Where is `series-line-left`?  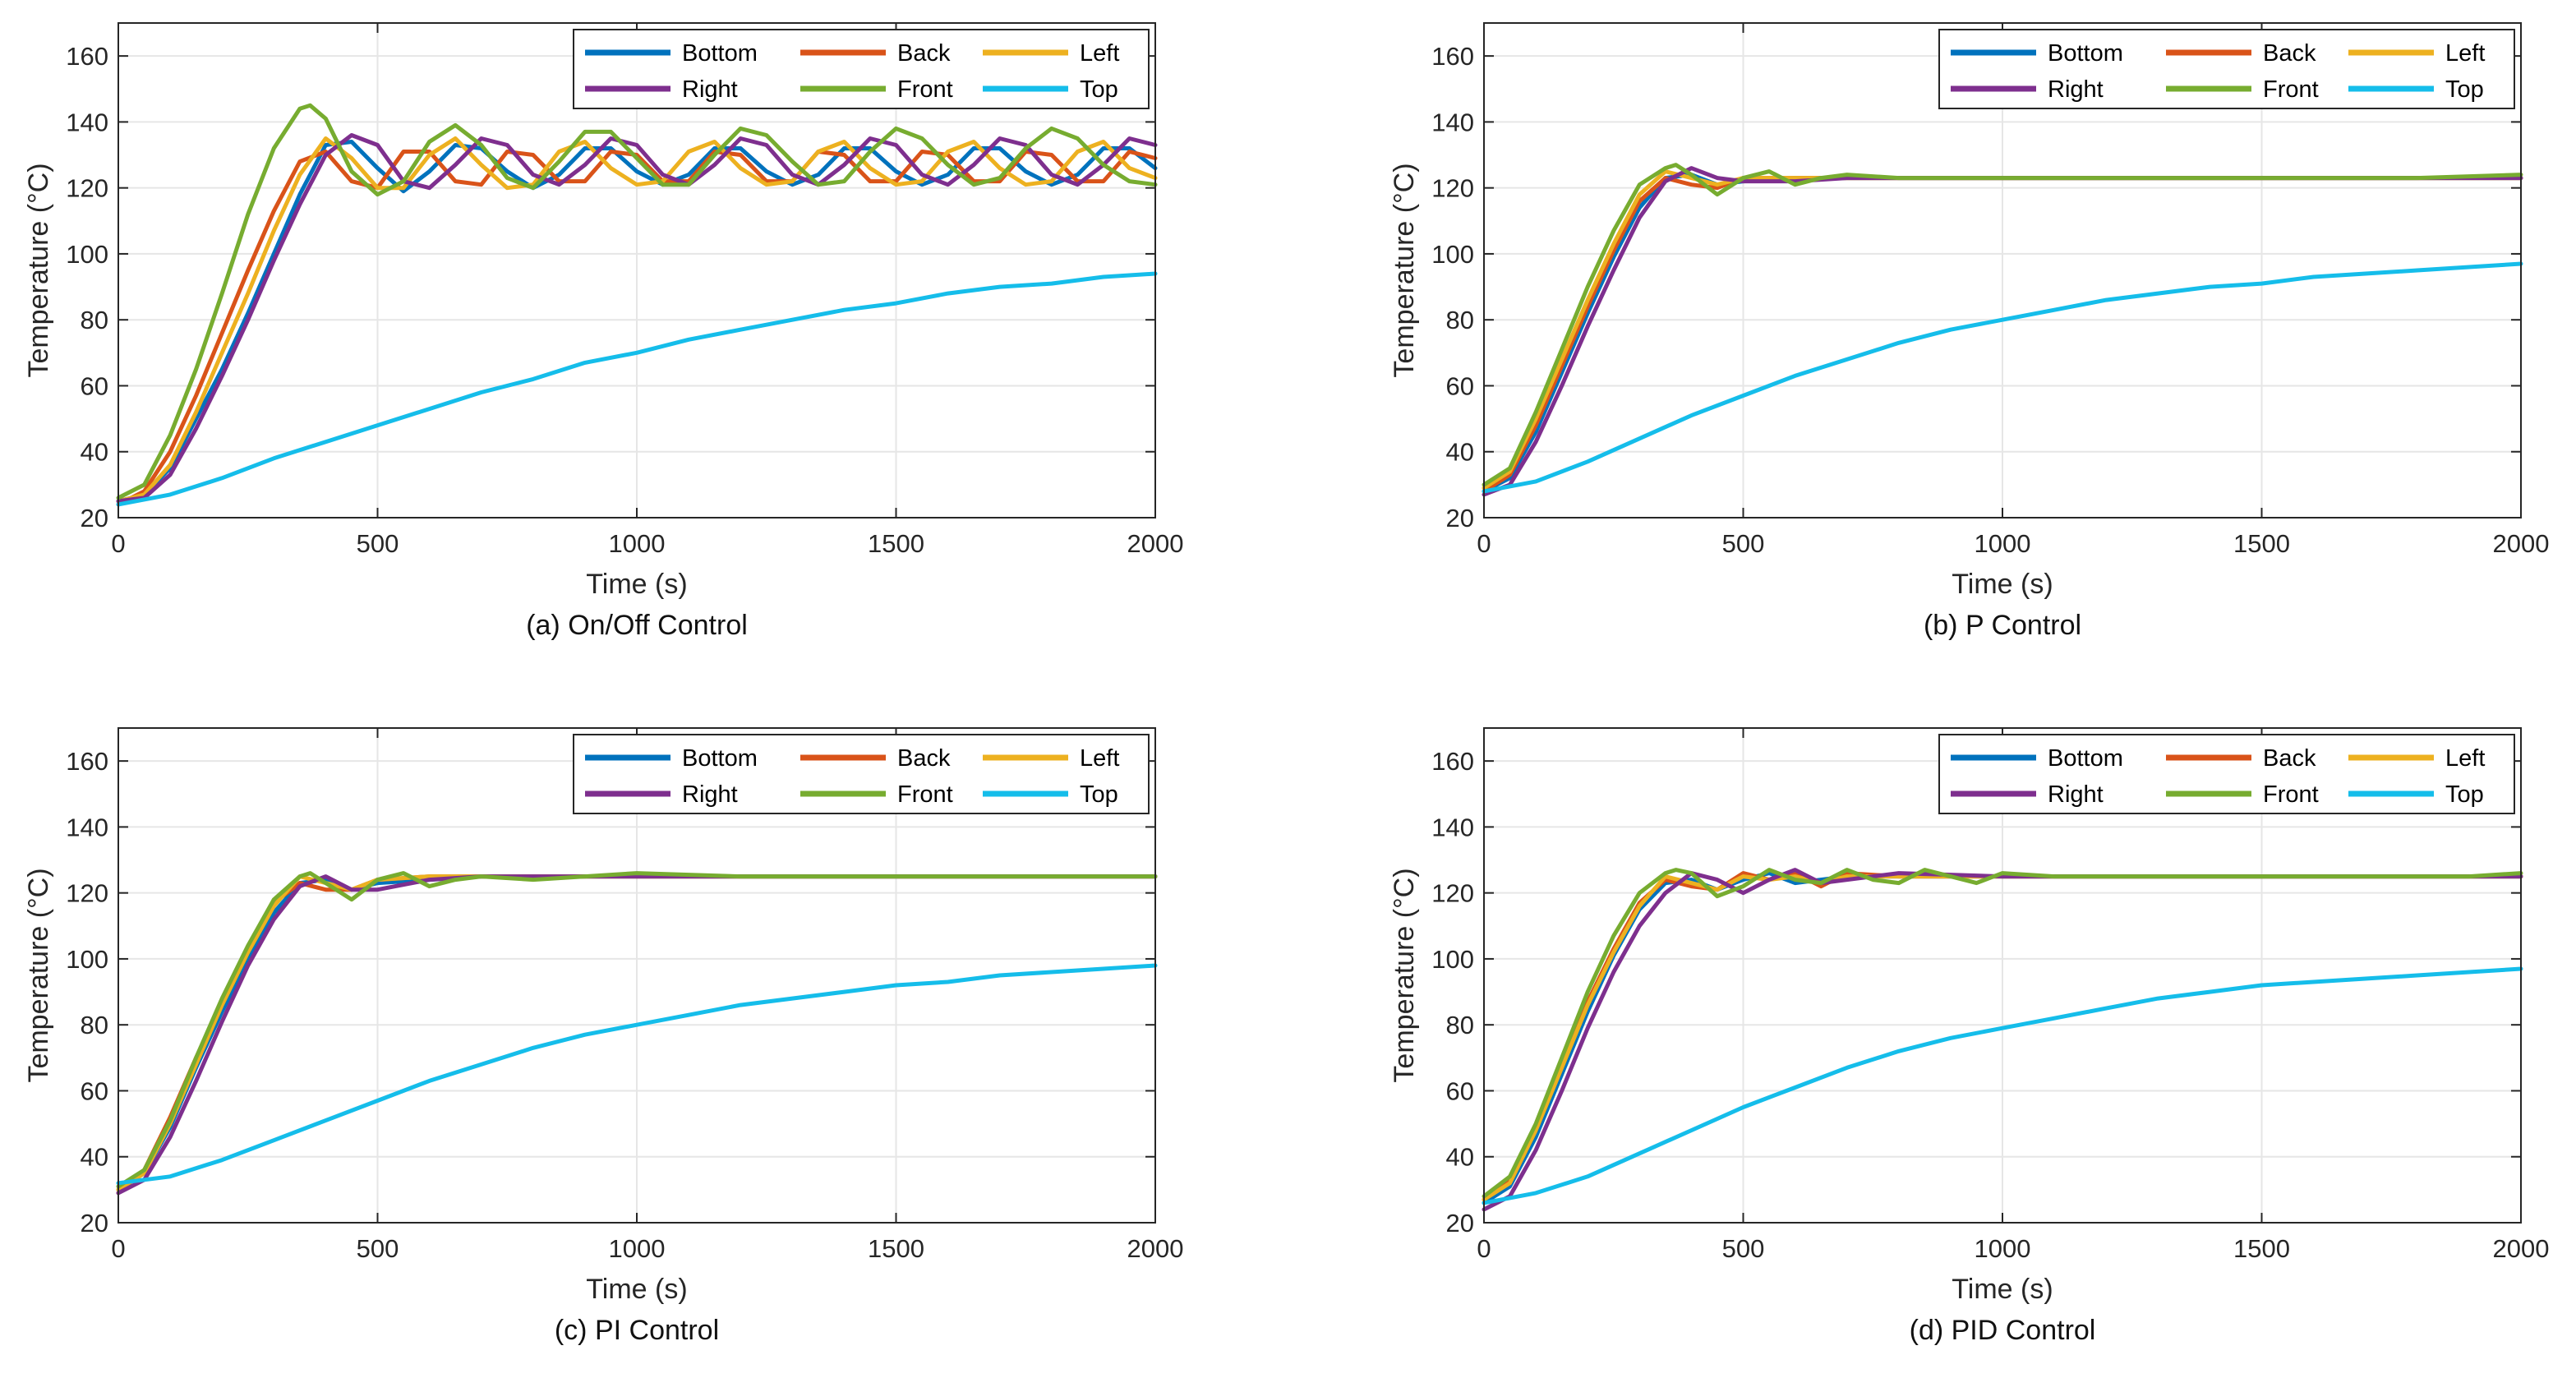
series-line-left is located at coordinates (637, 320).